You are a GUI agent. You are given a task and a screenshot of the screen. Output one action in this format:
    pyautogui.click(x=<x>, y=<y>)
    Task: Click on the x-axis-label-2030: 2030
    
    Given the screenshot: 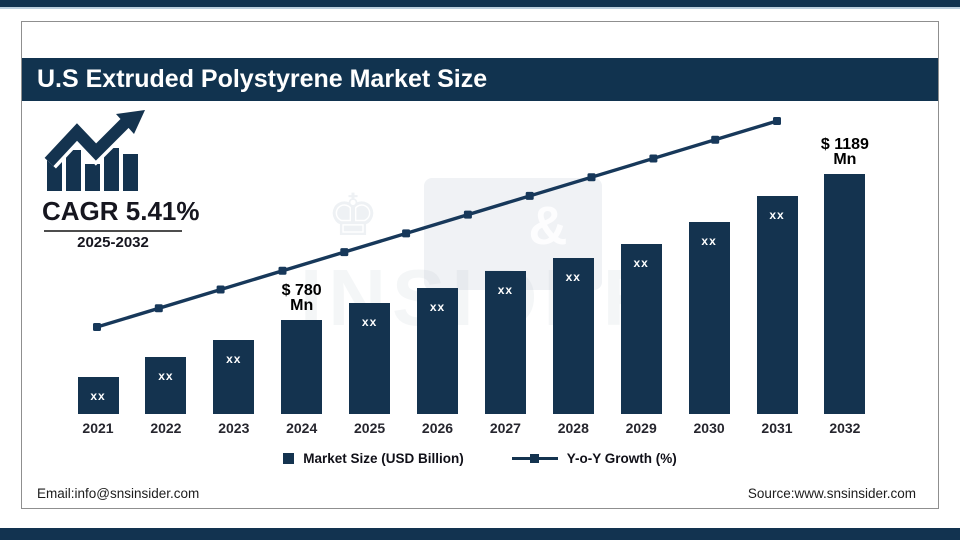 What is the action you would take?
    pyautogui.click(x=709, y=428)
    